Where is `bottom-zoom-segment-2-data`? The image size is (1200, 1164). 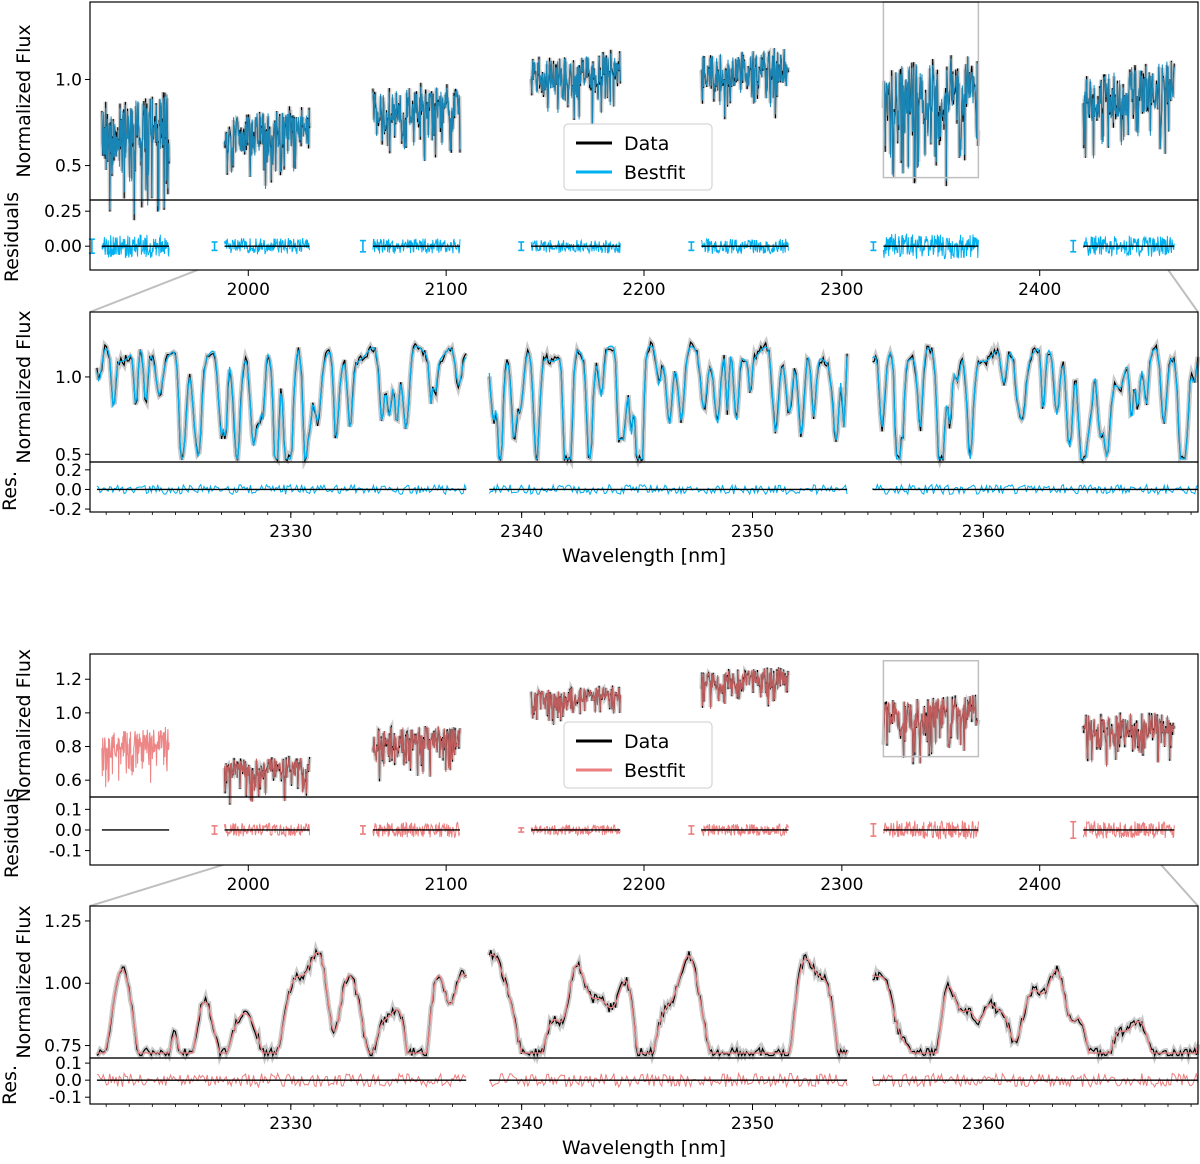 bottom-zoom-segment-2-data is located at coordinates (1035, 1011).